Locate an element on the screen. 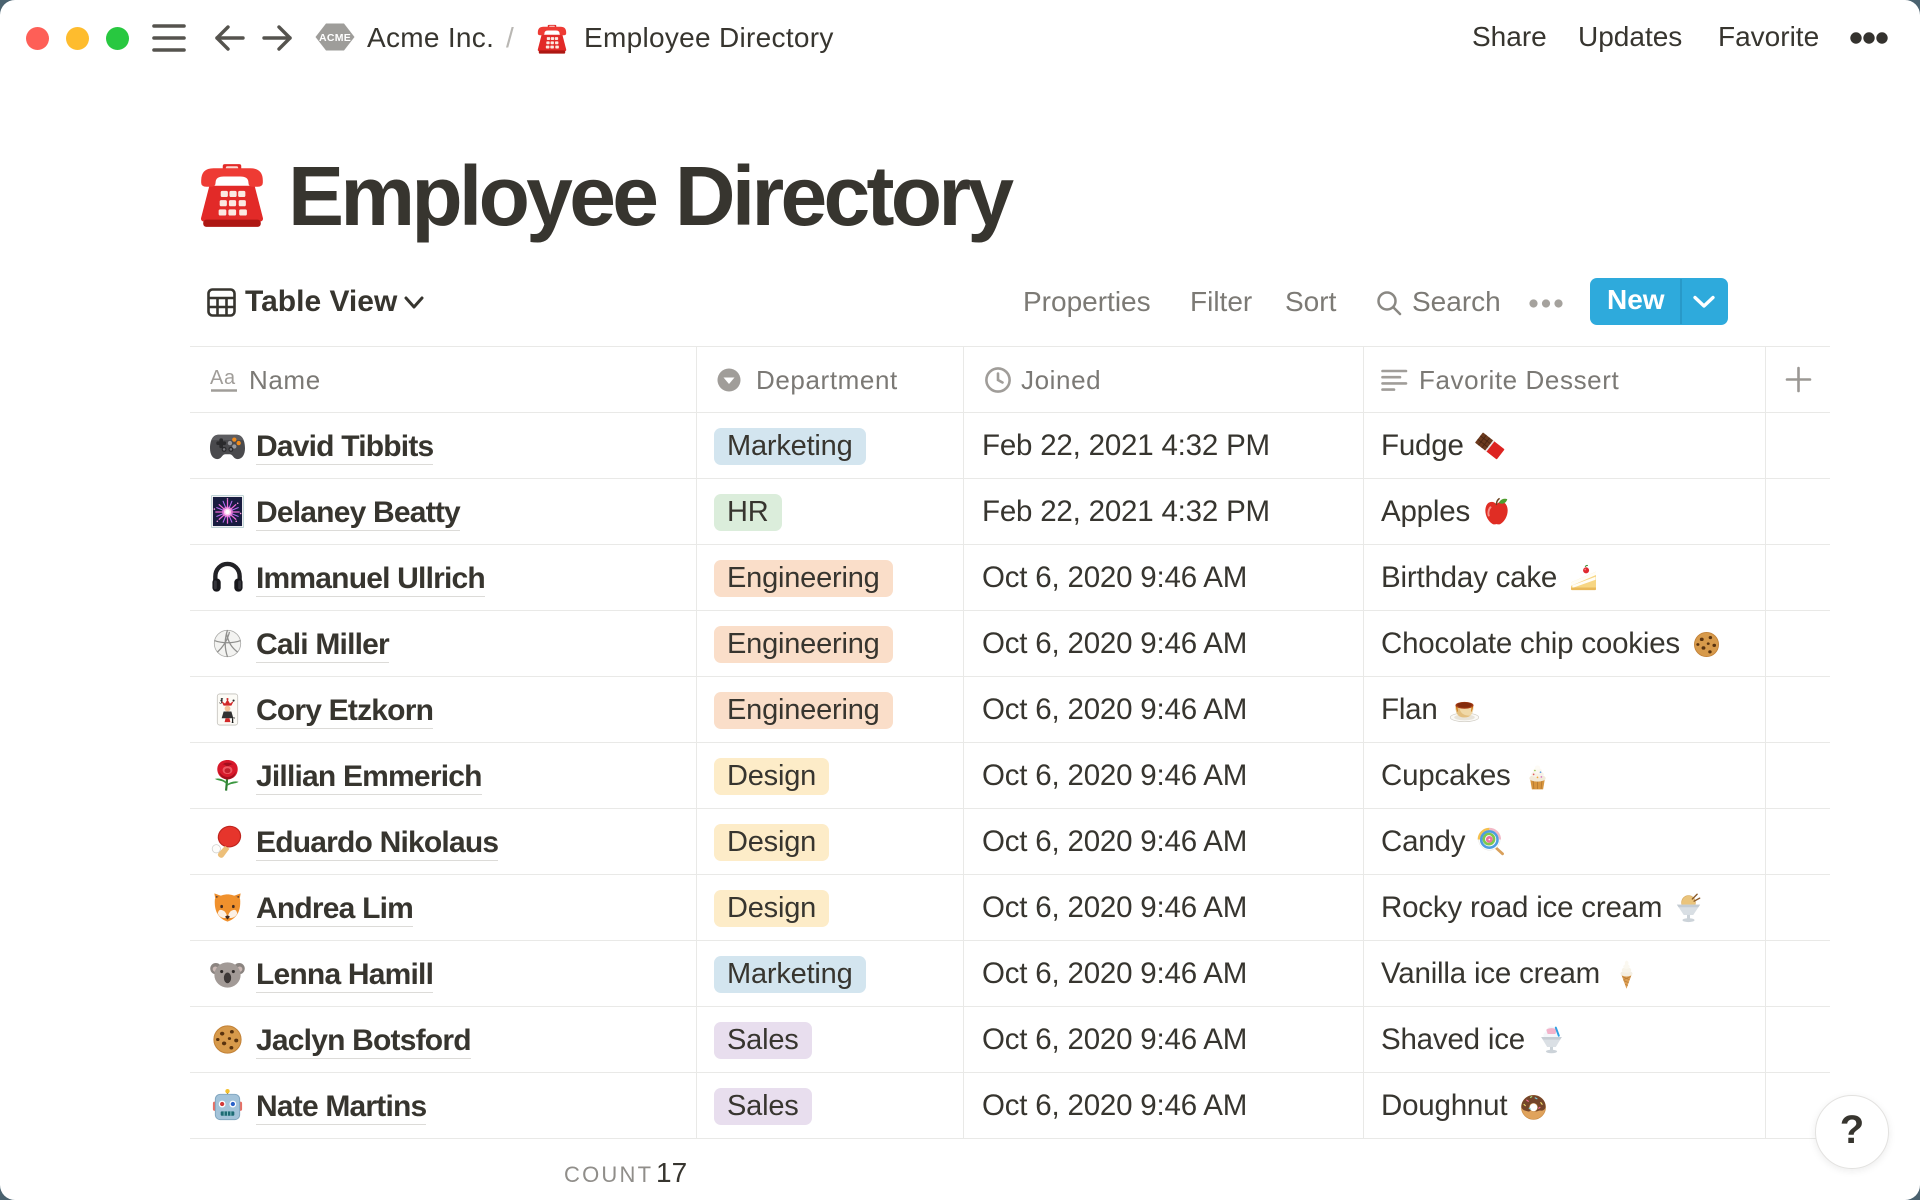 The image size is (1920, 1200). svg-text: Aa is located at coordinates (223, 378).